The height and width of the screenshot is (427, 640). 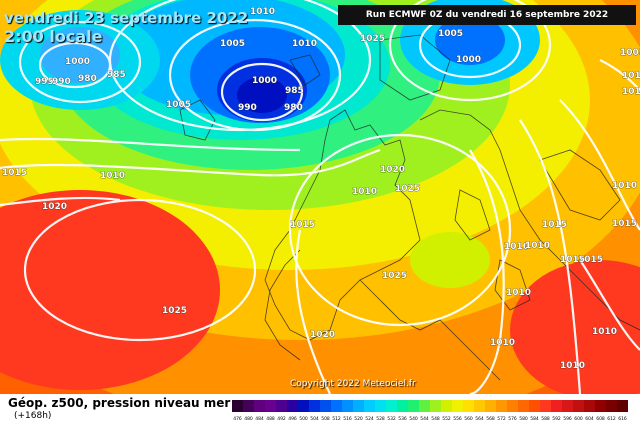 I want to click on scale-label: 548, so click(x=435, y=419).